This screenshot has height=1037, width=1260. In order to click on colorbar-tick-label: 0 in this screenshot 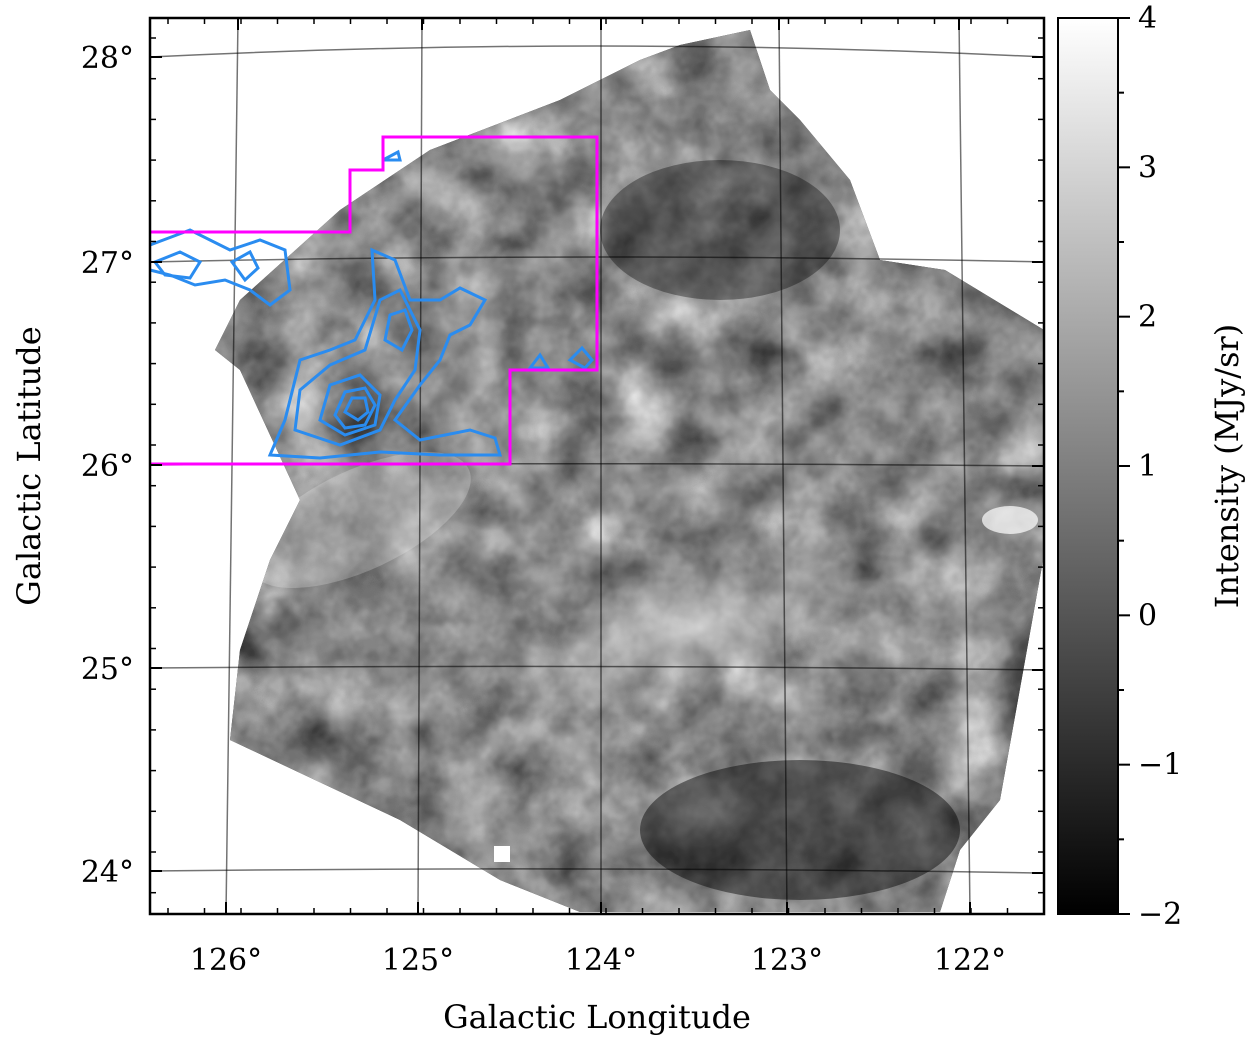, I will do `click(1147, 615)`.